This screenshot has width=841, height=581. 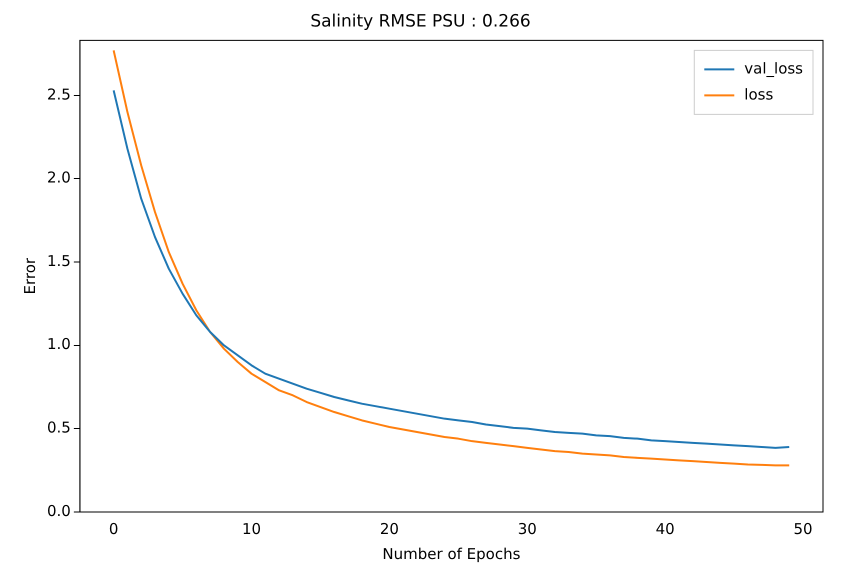 What do you see at coordinates (759, 94) in the screenshot?
I see `legend-label: loss` at bounding box center [759, 94].